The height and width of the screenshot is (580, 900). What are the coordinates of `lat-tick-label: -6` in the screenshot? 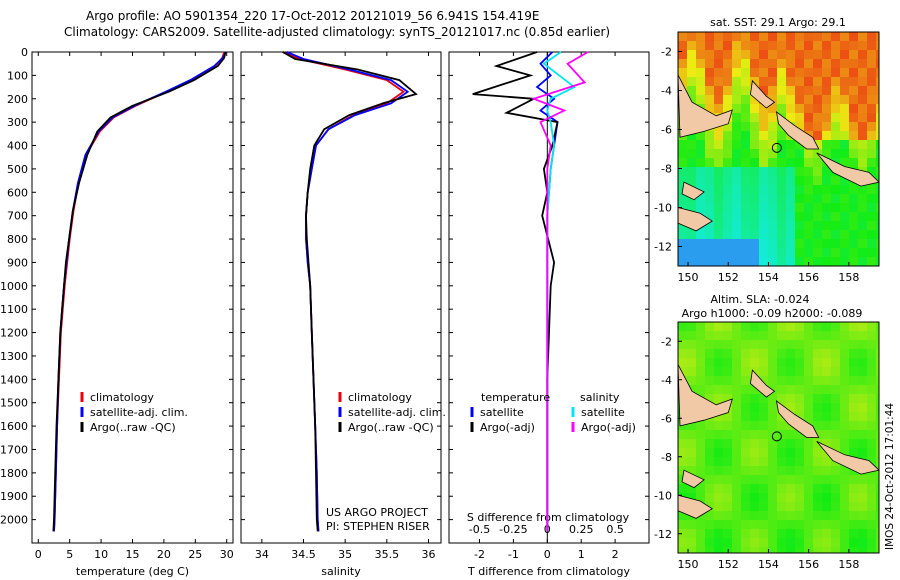 It's located at (666, 130).